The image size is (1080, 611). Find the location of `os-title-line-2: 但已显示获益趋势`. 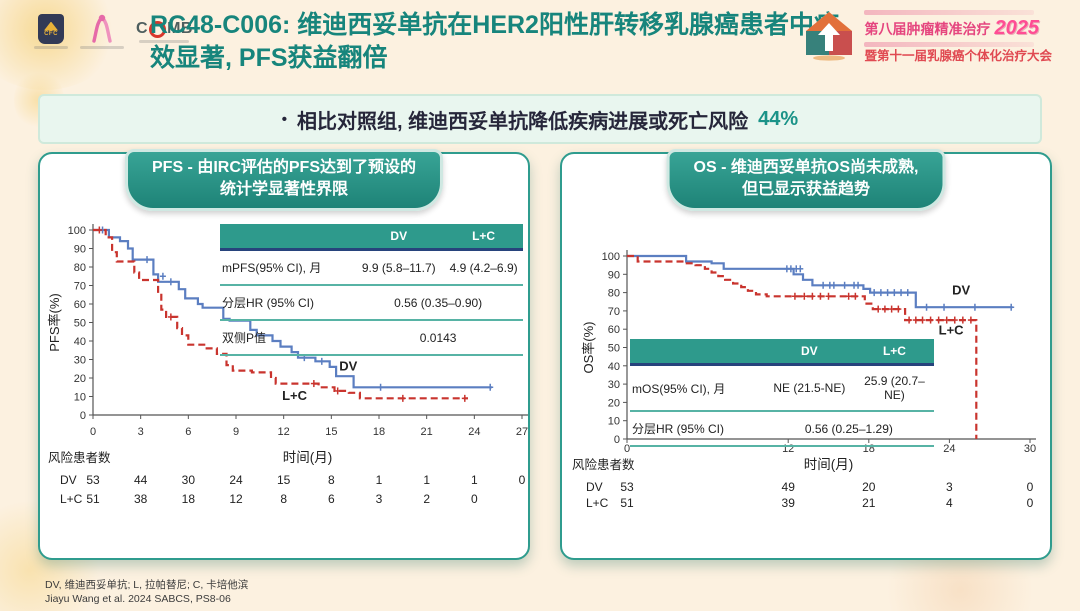

os-title-line-2: 但已显示获益趋势 is located at coordinates (805, 189).